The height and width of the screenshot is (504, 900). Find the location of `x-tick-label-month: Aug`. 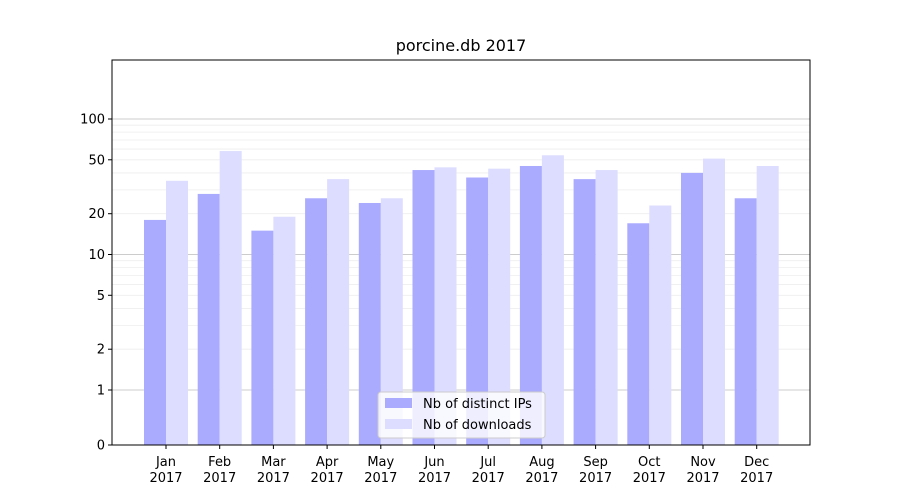

x-tick-label-month: Aug is located at coordinates (541, 462).